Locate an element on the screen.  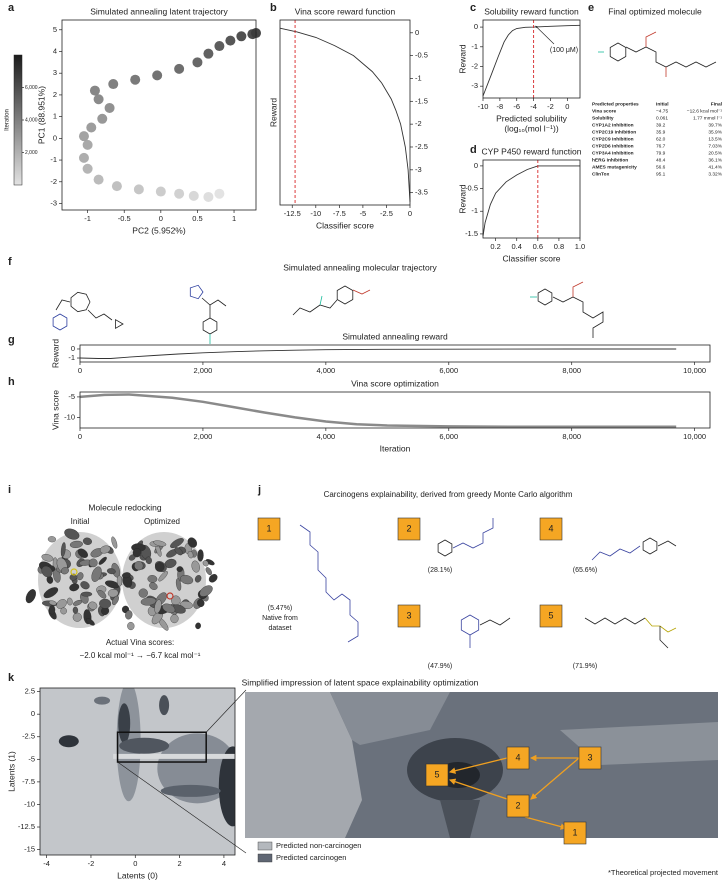
table-cell: 79.9 is located at coordinates (661, 153).